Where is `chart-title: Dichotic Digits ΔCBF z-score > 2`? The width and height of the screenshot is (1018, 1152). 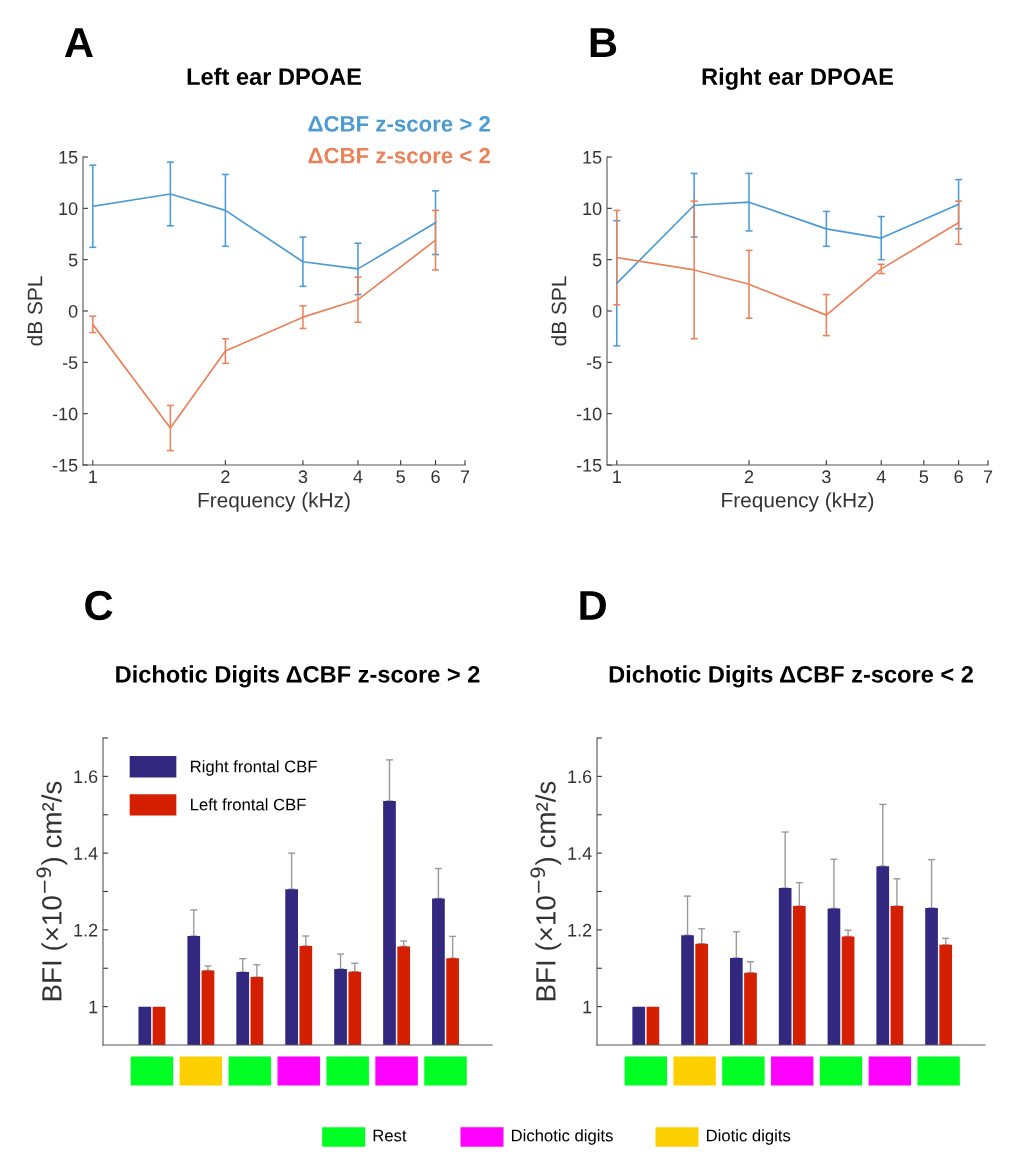
chart-title: Dichotic Digits ΔCBF z-score > 2 is located at coordinates (298, 676).